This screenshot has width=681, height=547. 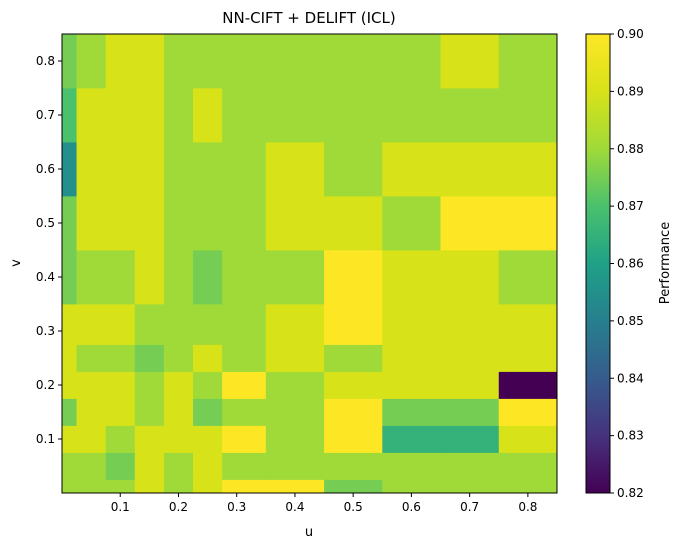 What do you see at coordinates (630, 264) in the screenshot?
I see `colorbar-tick-label: 0.86` at bounding box center [630, 264].